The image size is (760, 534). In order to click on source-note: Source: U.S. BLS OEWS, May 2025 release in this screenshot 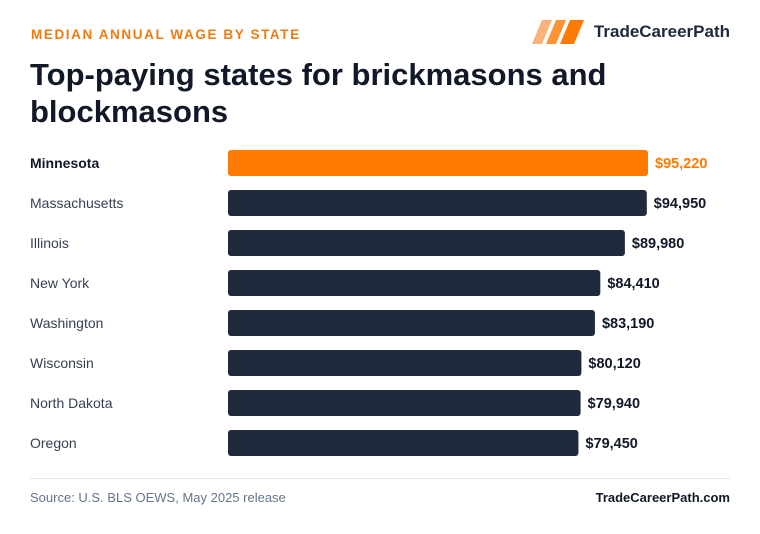, I will do `click(158, 497)`.